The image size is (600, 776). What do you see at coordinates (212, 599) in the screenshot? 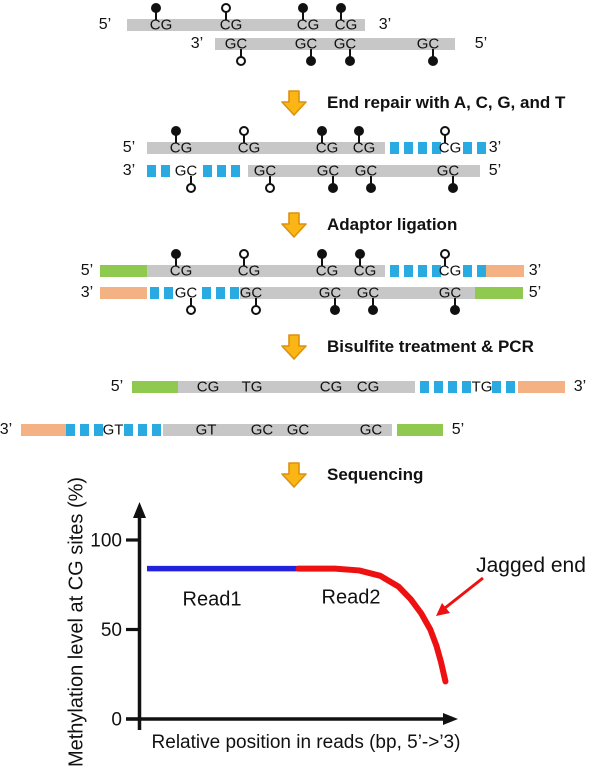
I see `read1-label: Read1` at bounding box center [212, 599].